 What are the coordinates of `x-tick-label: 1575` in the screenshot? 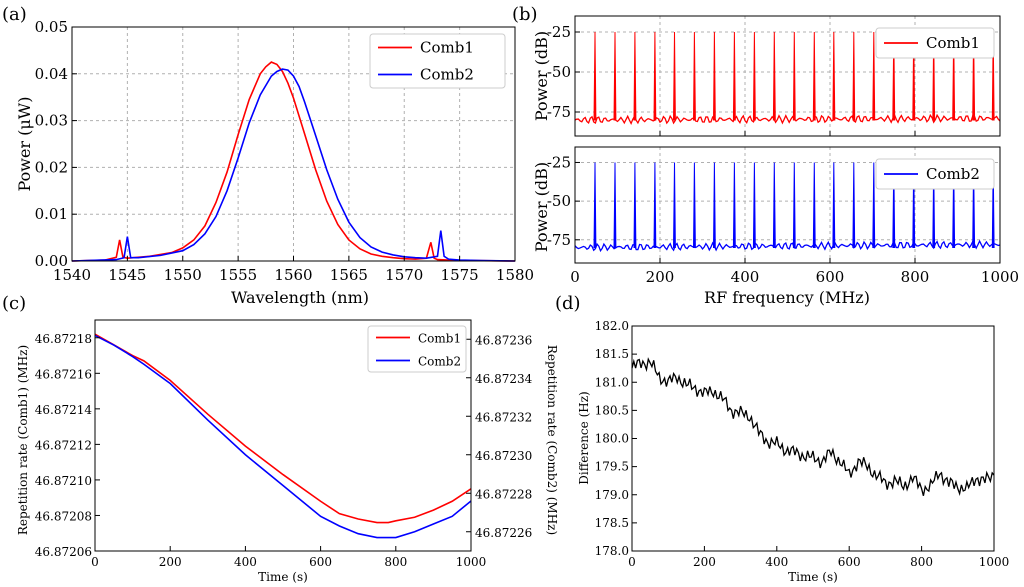 It's located at (460, 275).